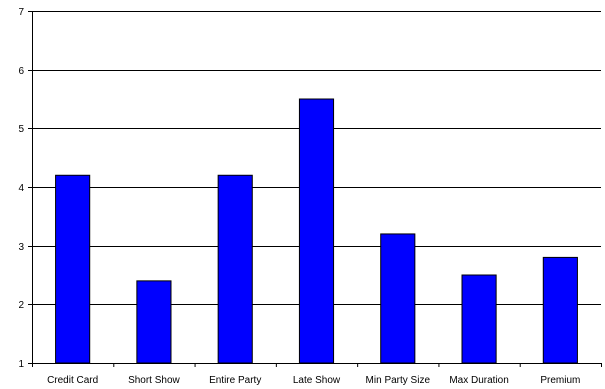 The image size is (605, 389). I want to click on y-tick-label-3: 3, so click(21, 247).